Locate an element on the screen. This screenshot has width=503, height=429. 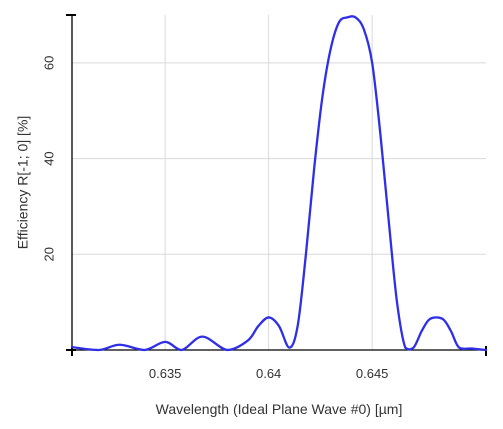
y-tick-labels: 20 40 60 is located at coordinates (48, 159).